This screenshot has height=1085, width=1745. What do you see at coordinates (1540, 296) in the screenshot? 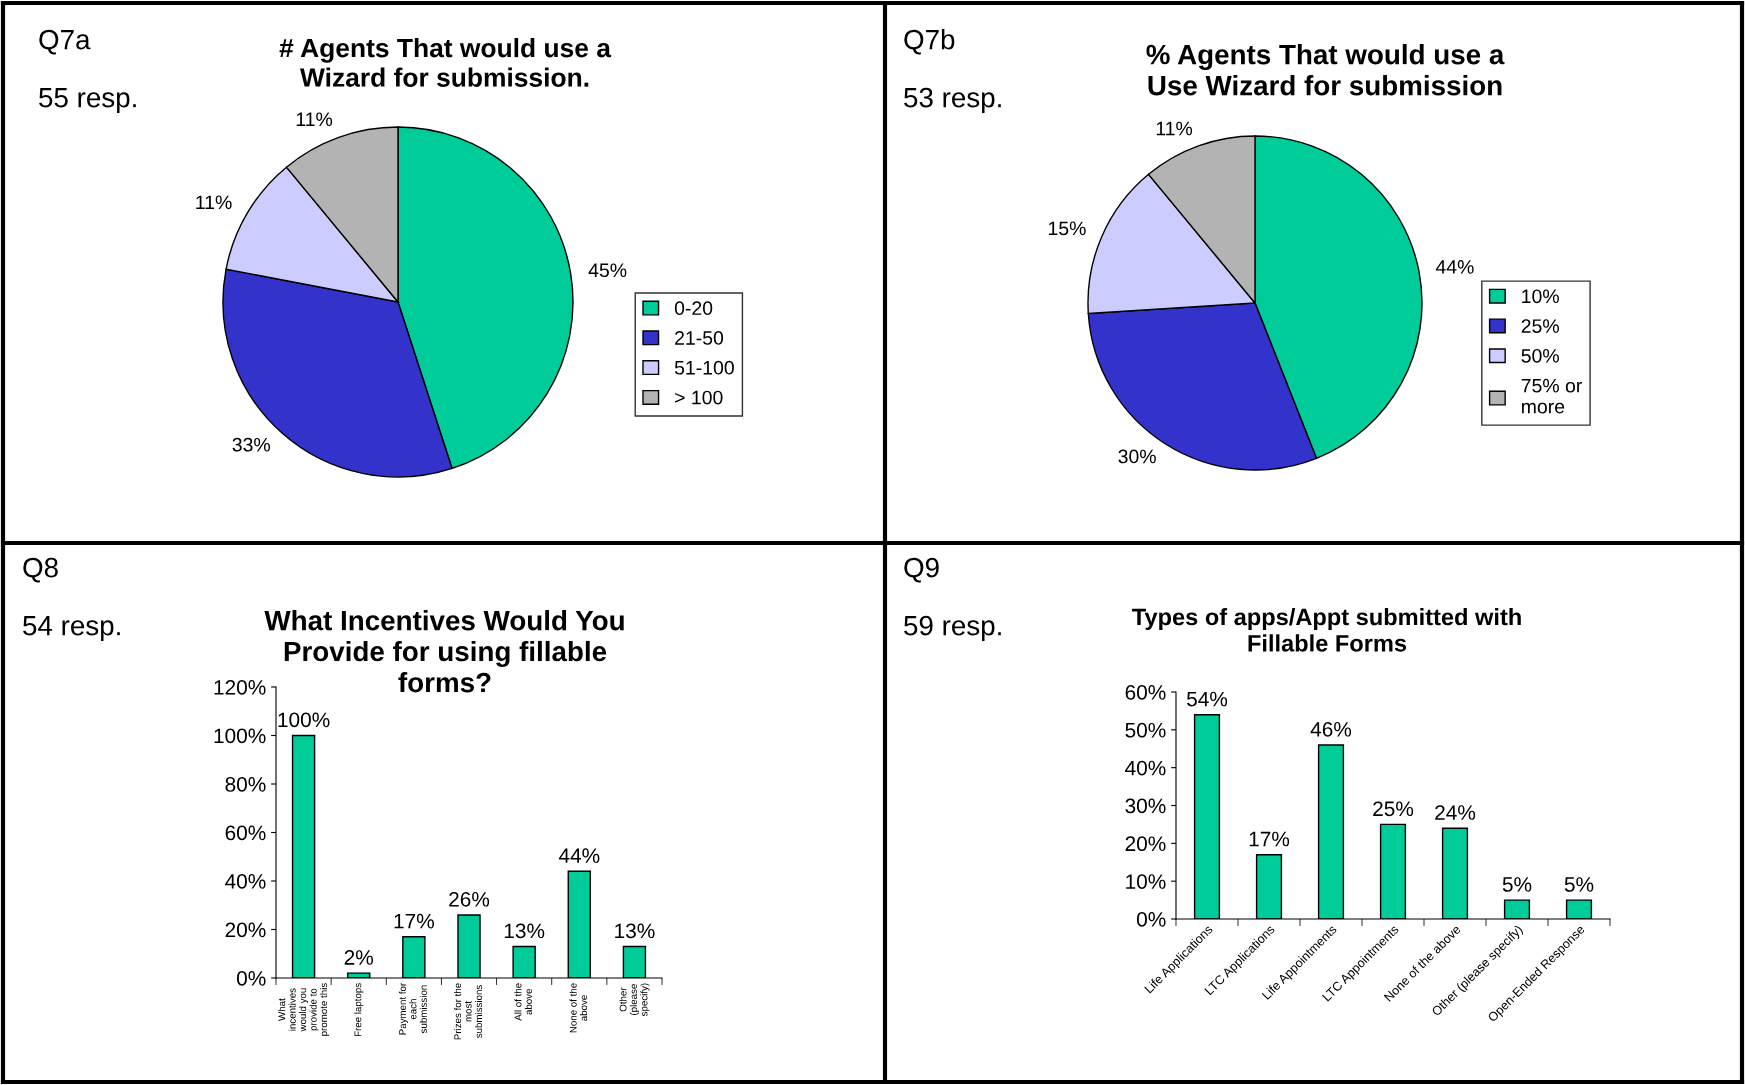
I see `legend-label: 10%` at bounding box center [1540, 296].